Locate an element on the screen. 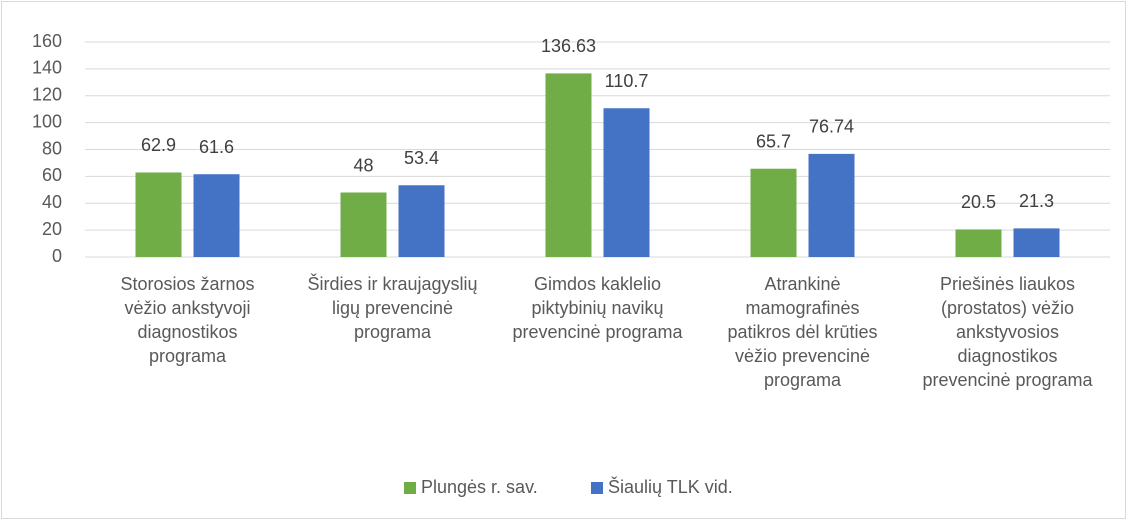 This screenshot has width=1127, height=520. y-tick-label: 0 is located at coordinates (57, 256).